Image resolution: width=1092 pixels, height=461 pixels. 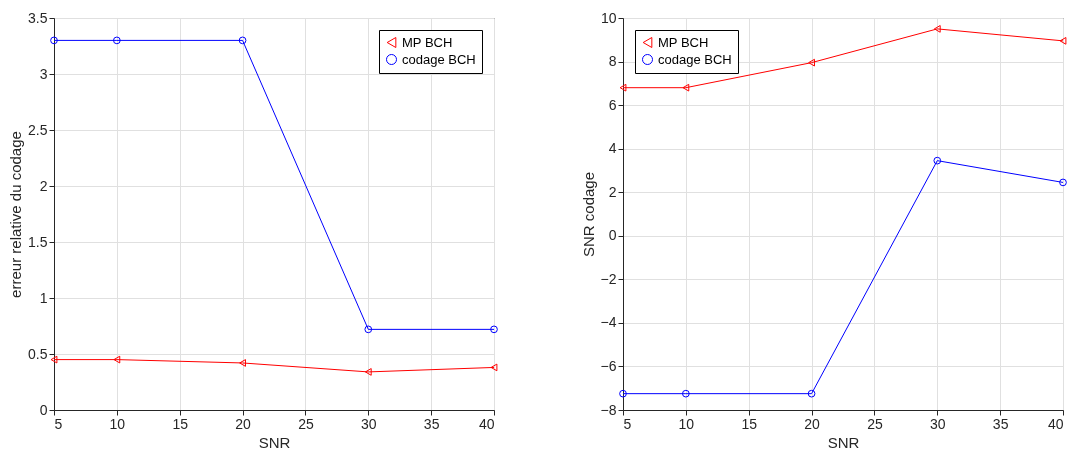 What do you see at coordinates (608, 322) in the screenshot?
I see `y-tick-label: −4` at bounding box center [608, 322].